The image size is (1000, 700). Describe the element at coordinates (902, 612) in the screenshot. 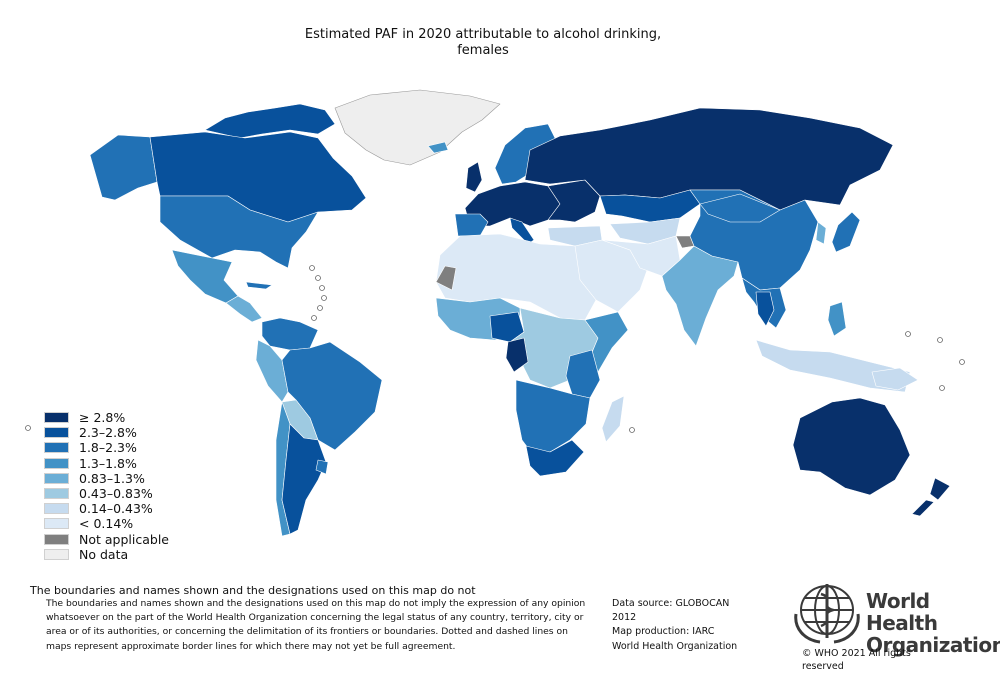

I see `who-logo-line1: World Health` at that location.